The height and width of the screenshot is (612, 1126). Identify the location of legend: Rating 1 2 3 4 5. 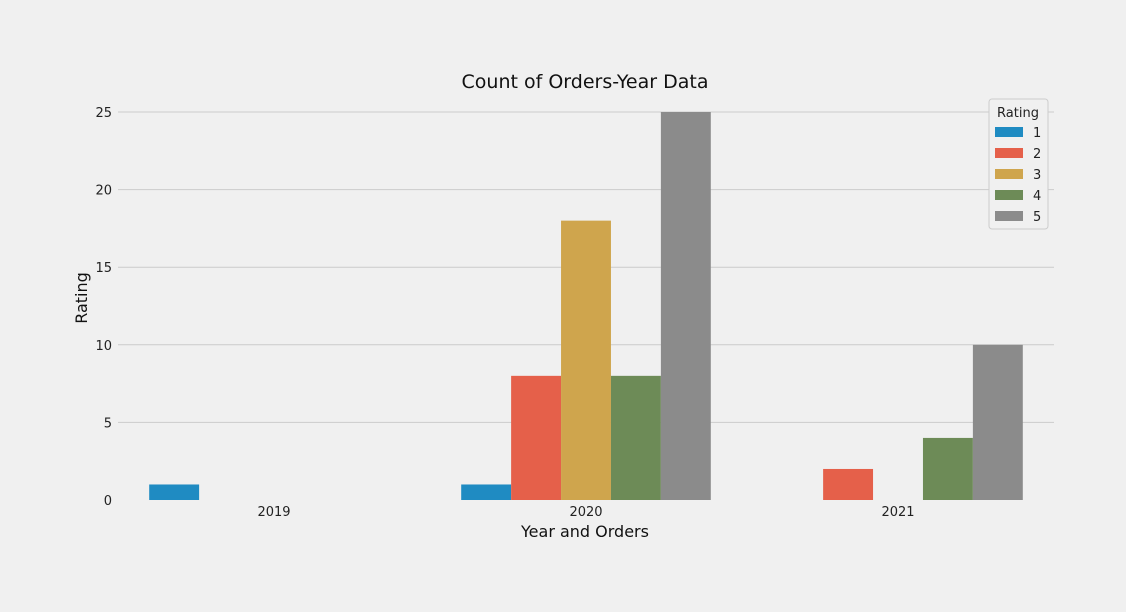
(1018, 164).